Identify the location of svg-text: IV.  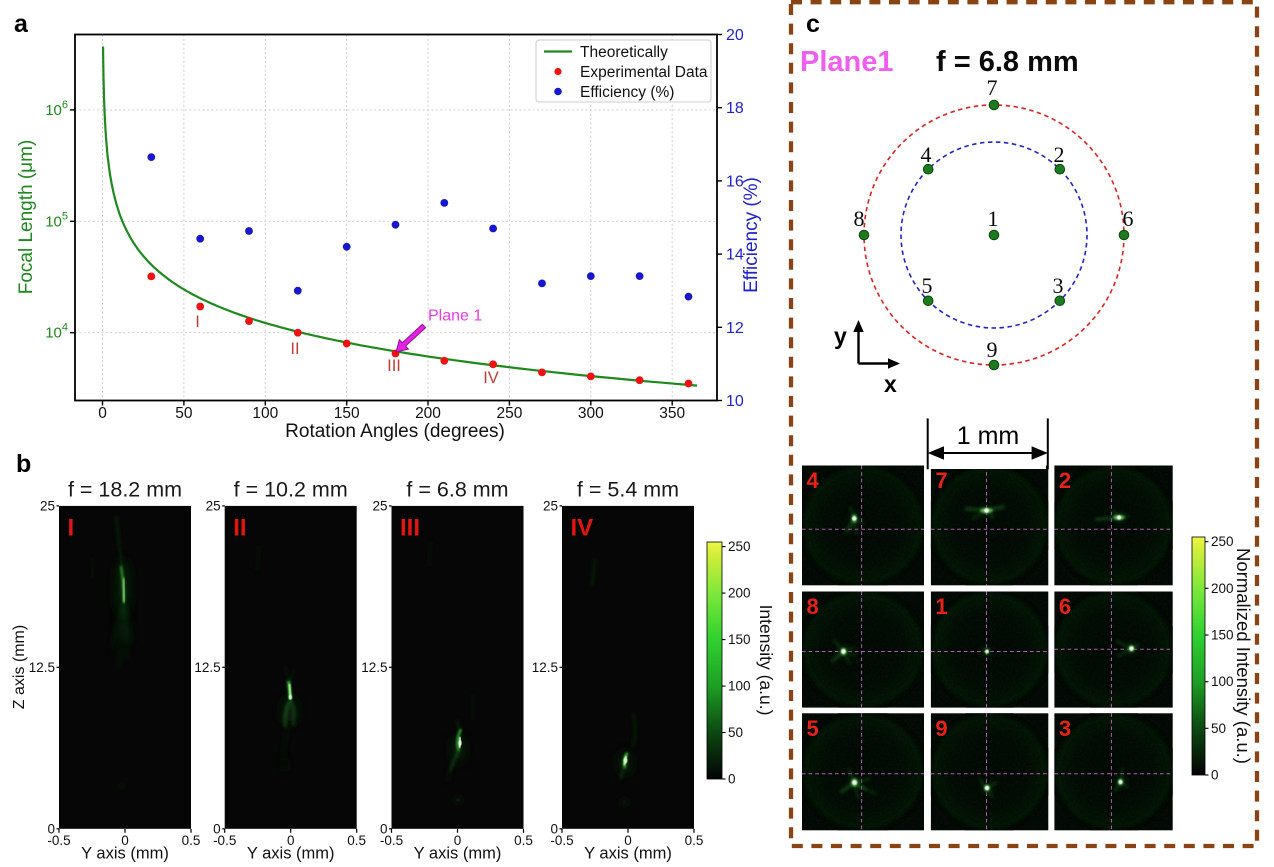
(582, 528).